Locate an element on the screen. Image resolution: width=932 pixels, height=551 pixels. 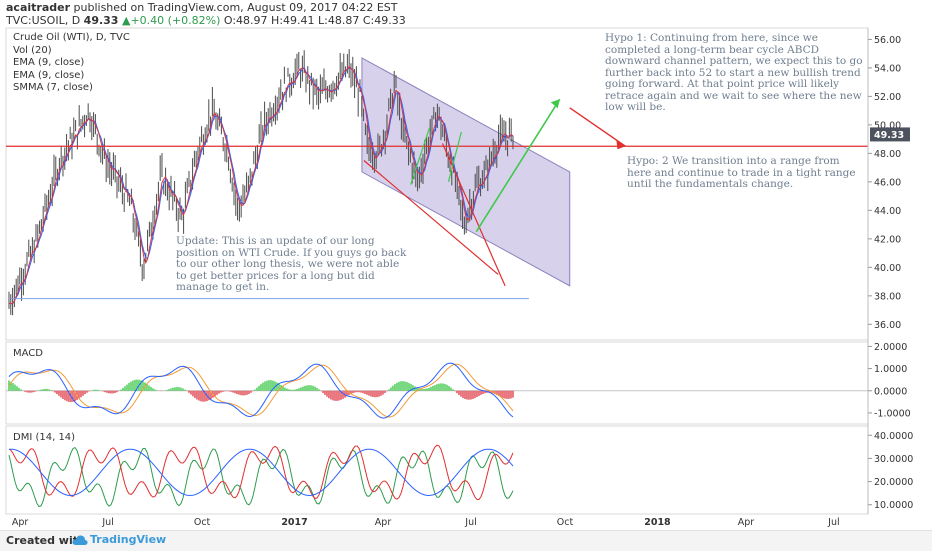
tradingview-brand-link: TradingView is located at coordinates (128, 539).